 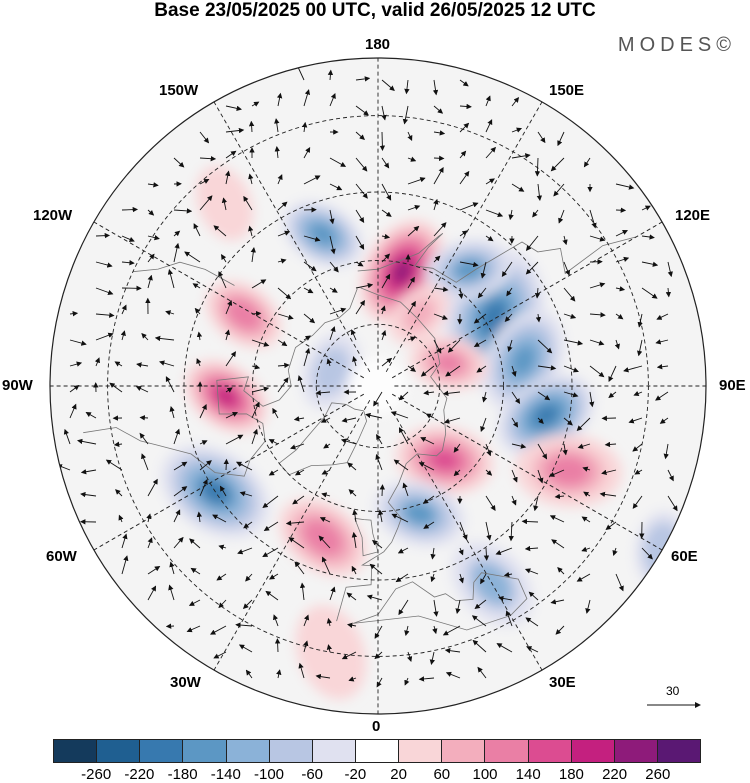 I want to click on lon-label-120w: 120W, so click(x=53, y=215).